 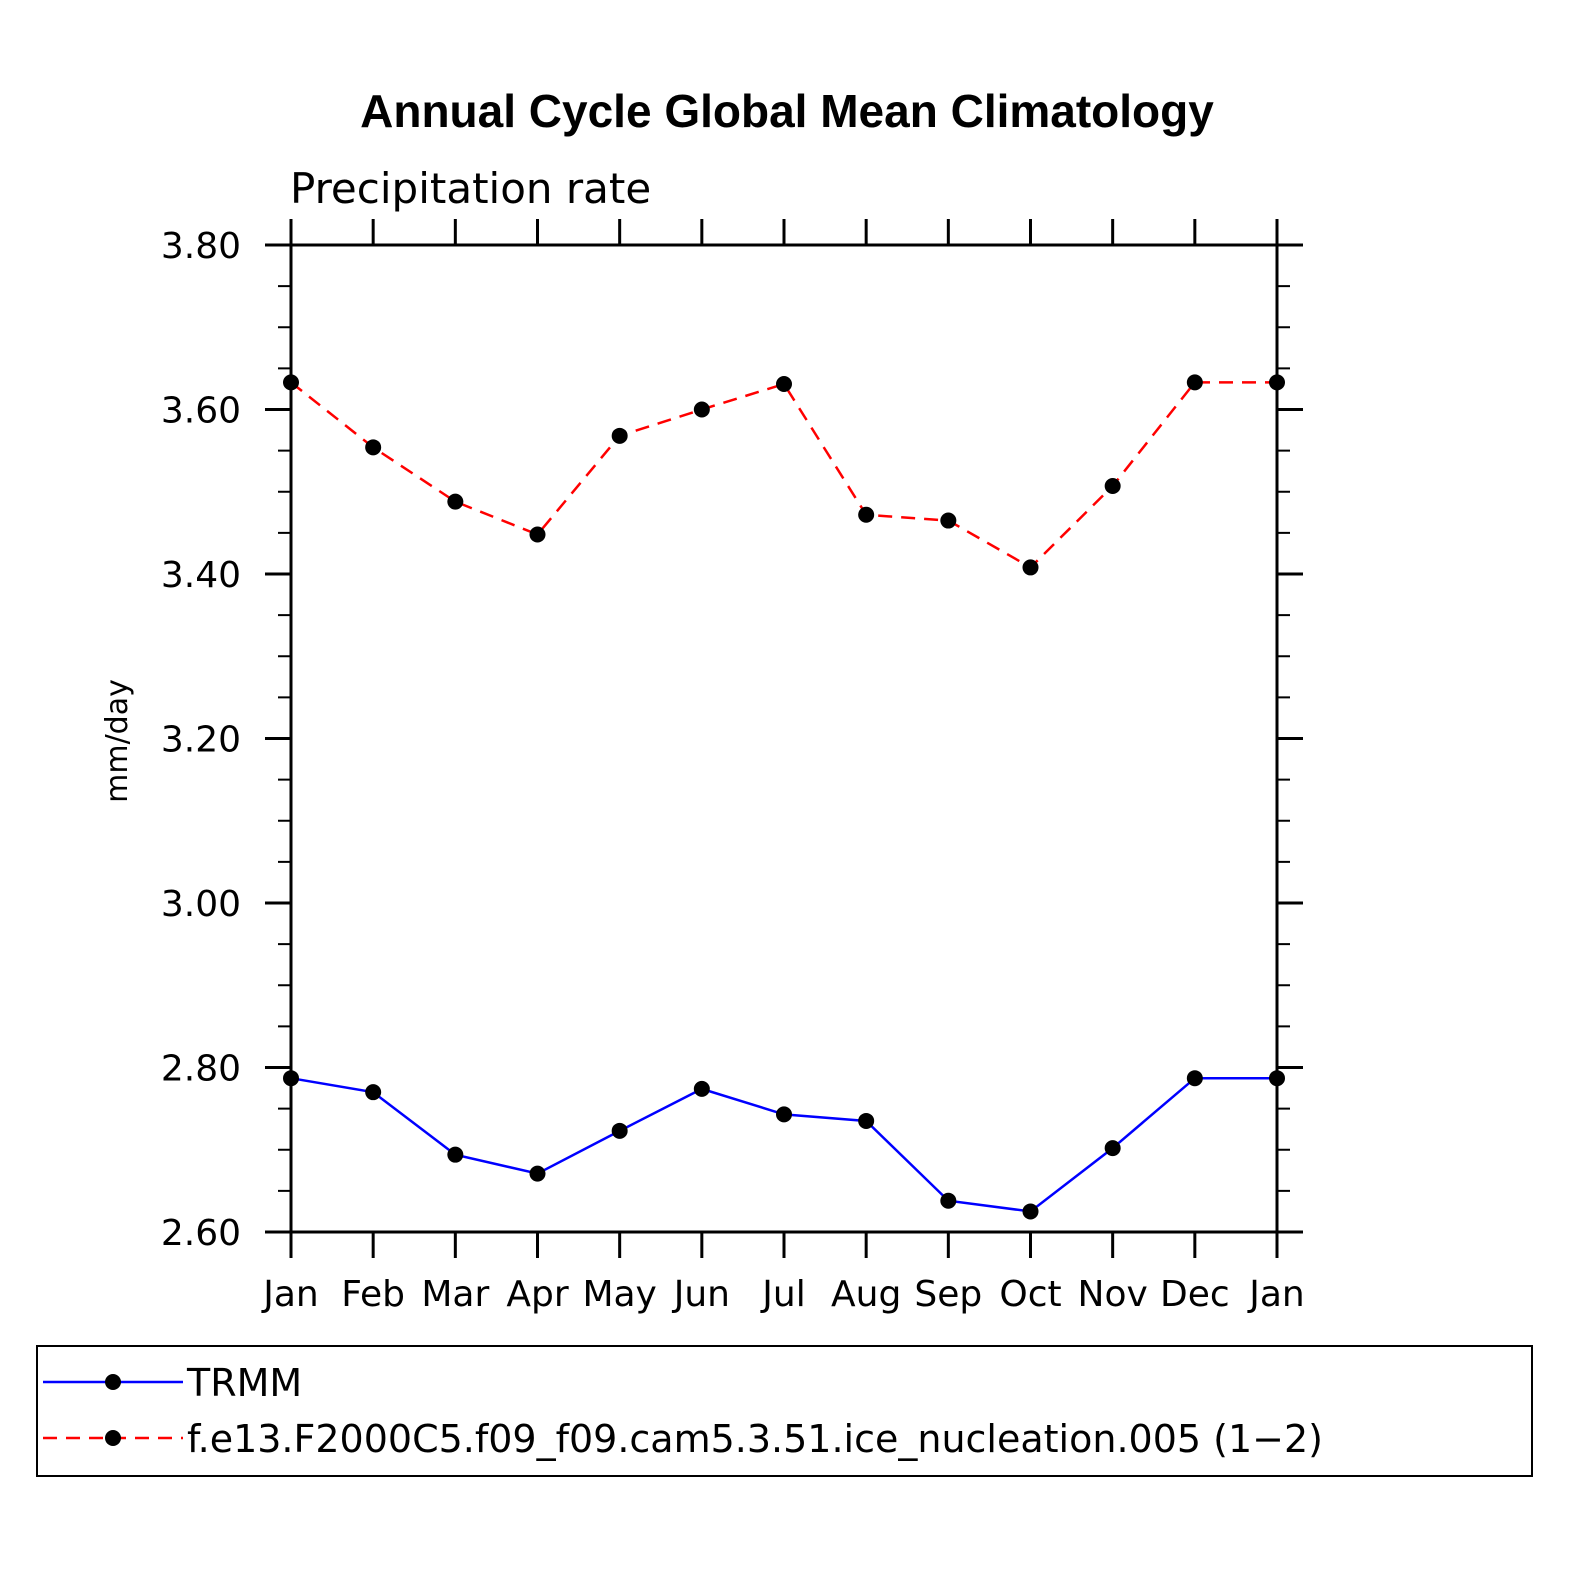 I want to click on x-tick-label: Jul, so click(x=782, y=1294).